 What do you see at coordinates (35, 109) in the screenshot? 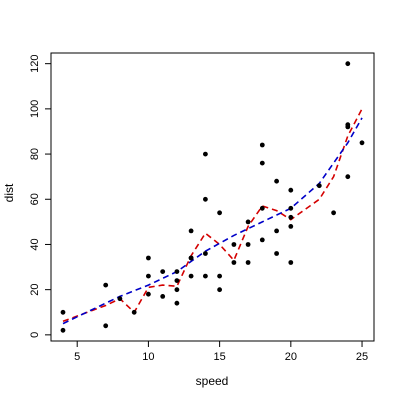
I see `y-tick-label: 100` at bounding box center [35, 109].